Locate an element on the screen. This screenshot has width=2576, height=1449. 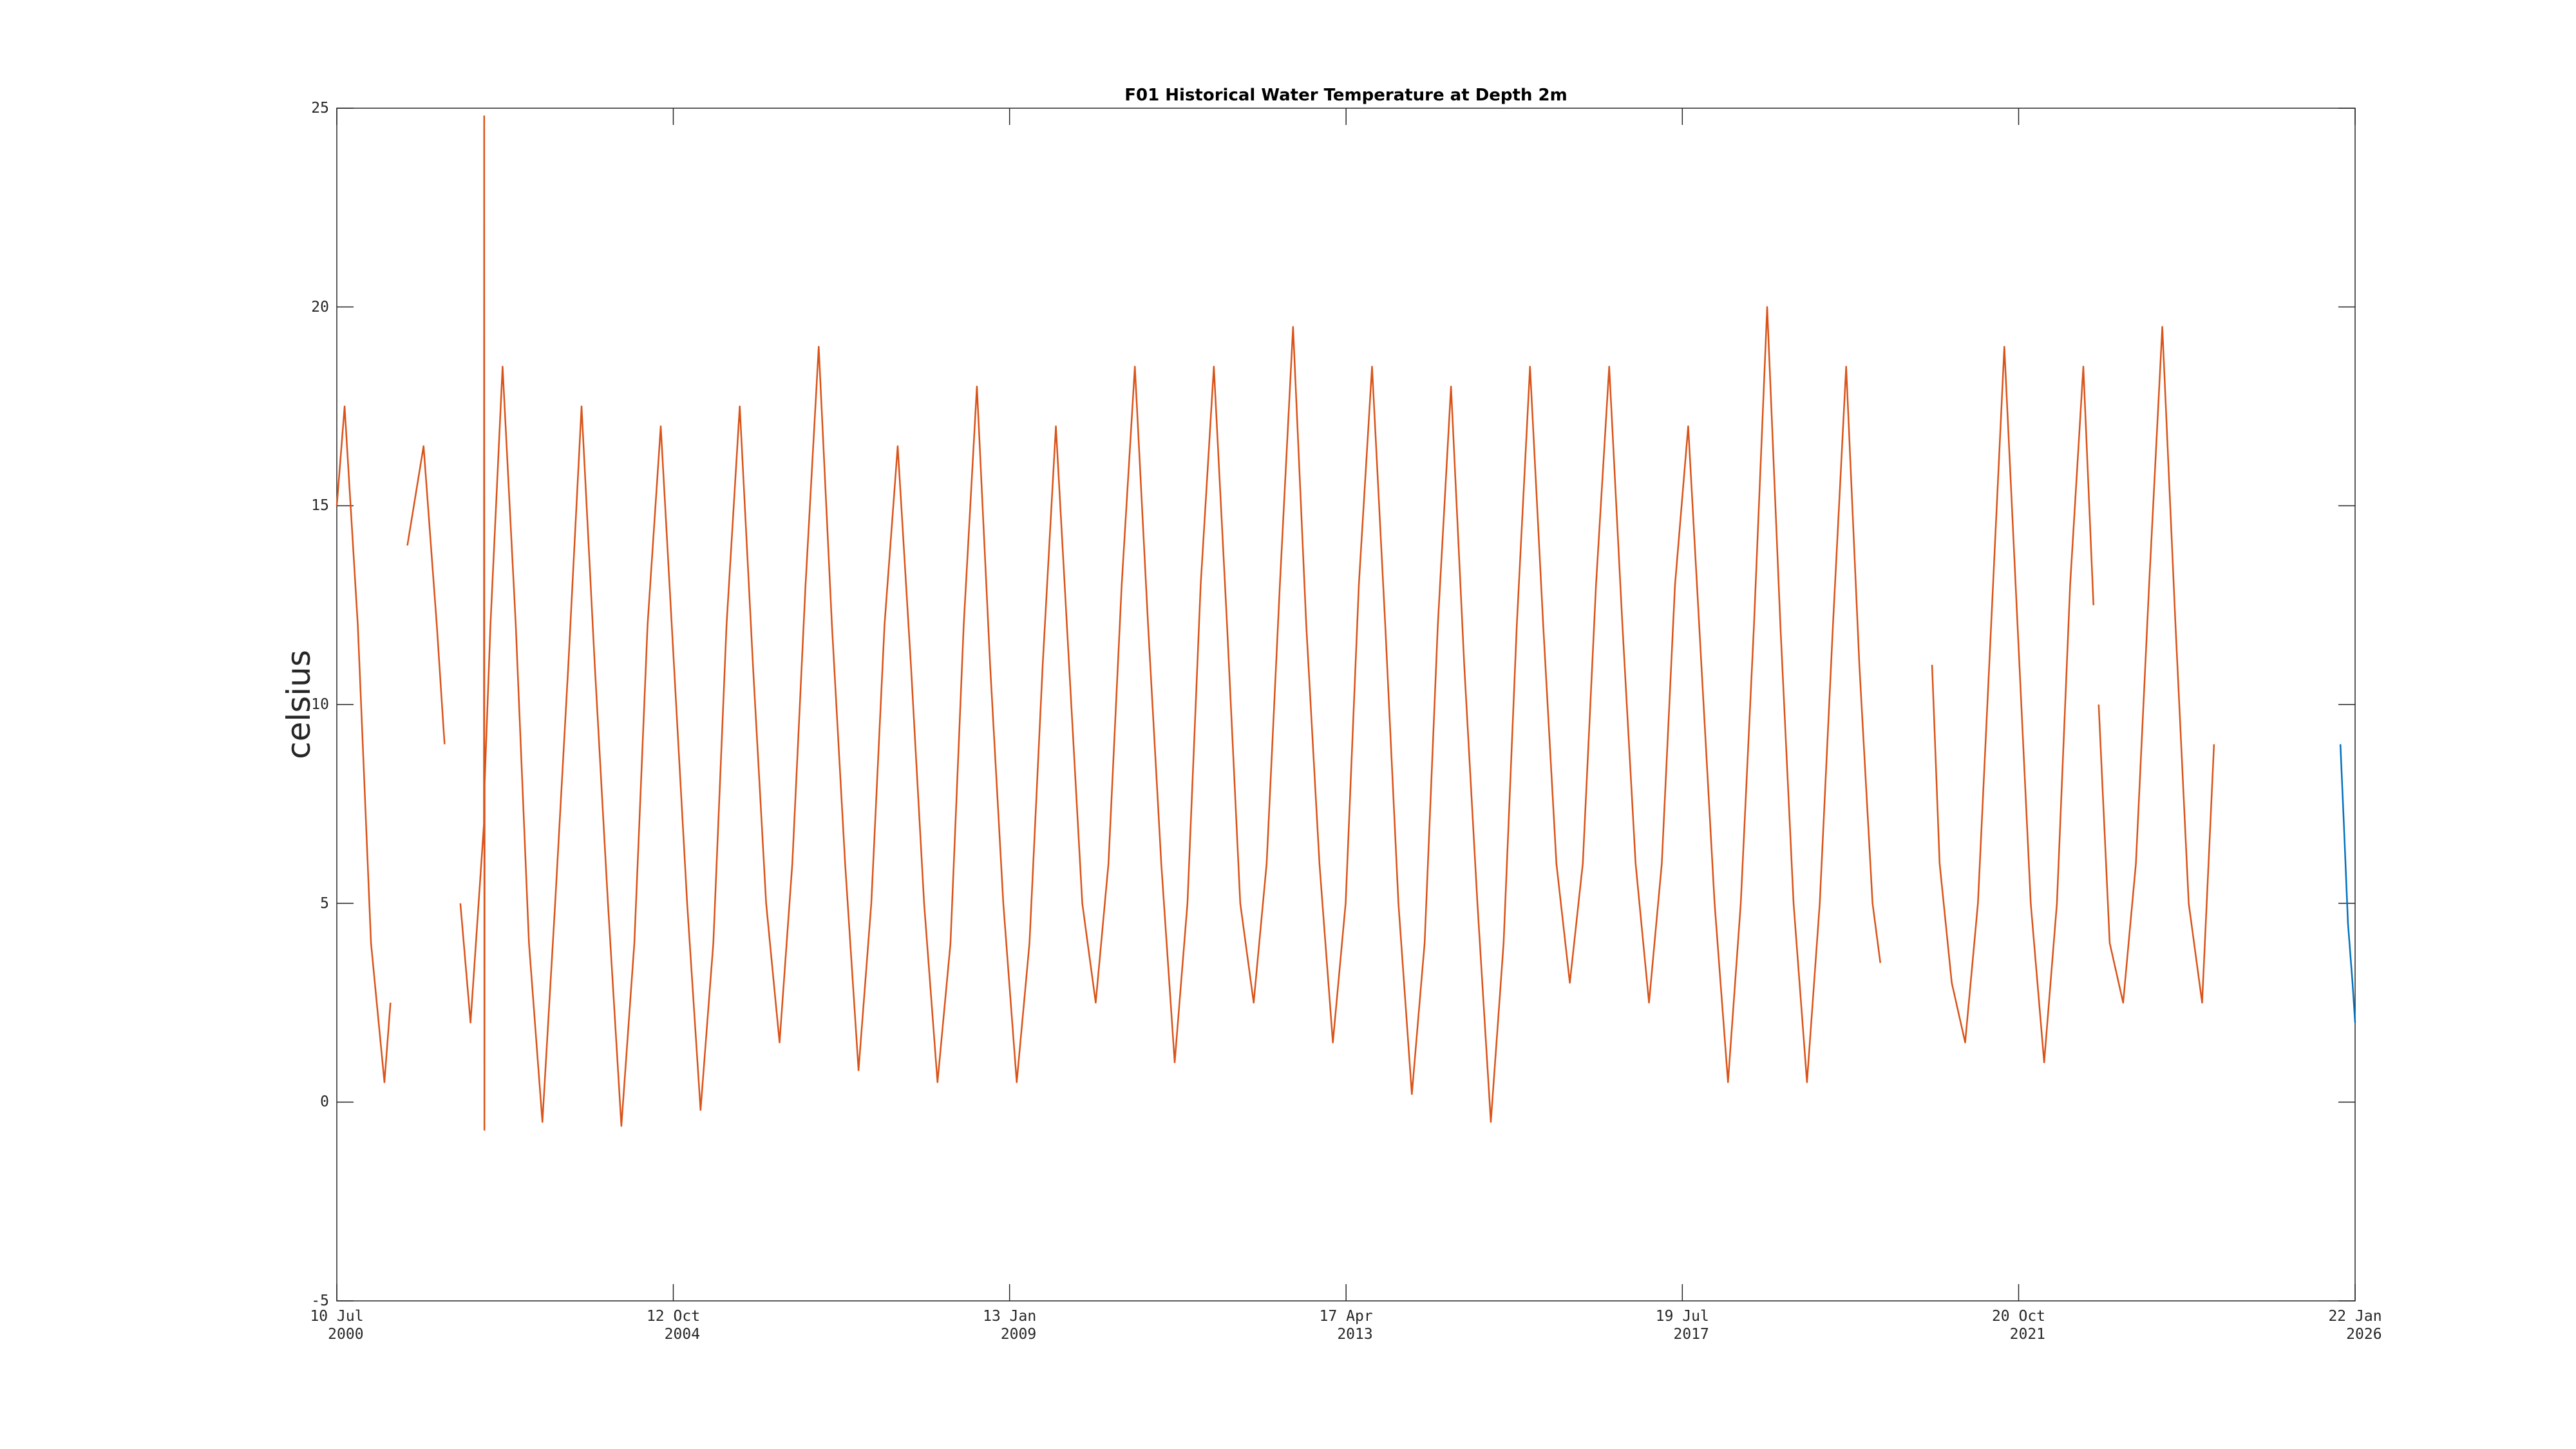
x-tick-label: 12 Oct 2004 is located at coordinates (674, 1325).